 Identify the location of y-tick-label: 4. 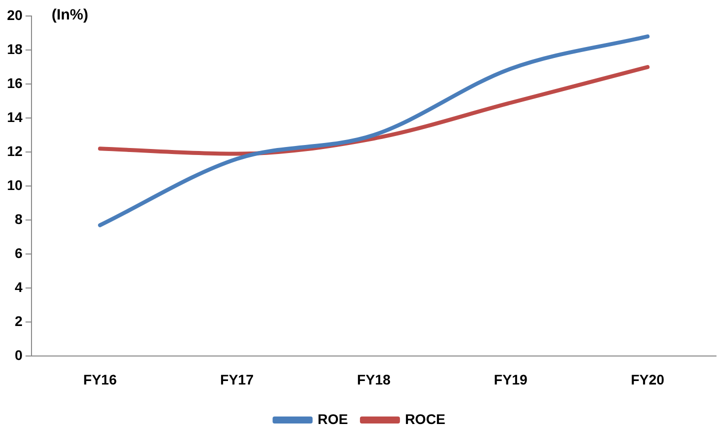
(18, 287).